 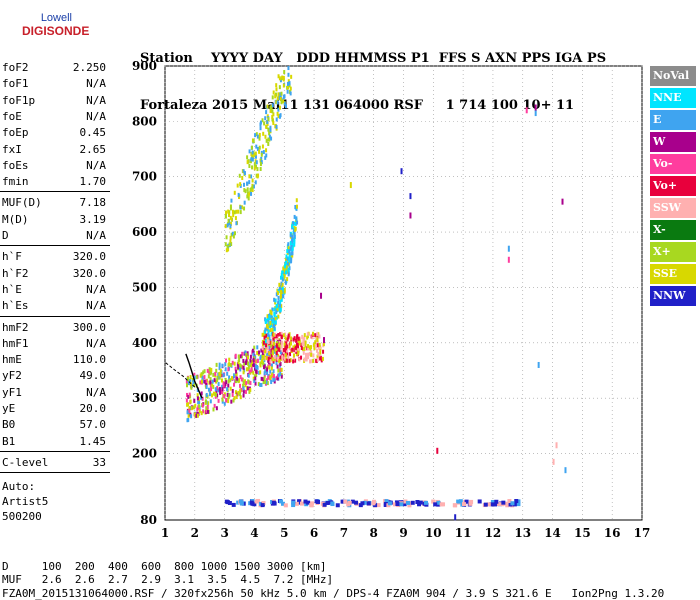 What do you see at coordinates (89, 67) in the screenshot?
I see `param-value: 2.250` at bounding box center [89, 67].